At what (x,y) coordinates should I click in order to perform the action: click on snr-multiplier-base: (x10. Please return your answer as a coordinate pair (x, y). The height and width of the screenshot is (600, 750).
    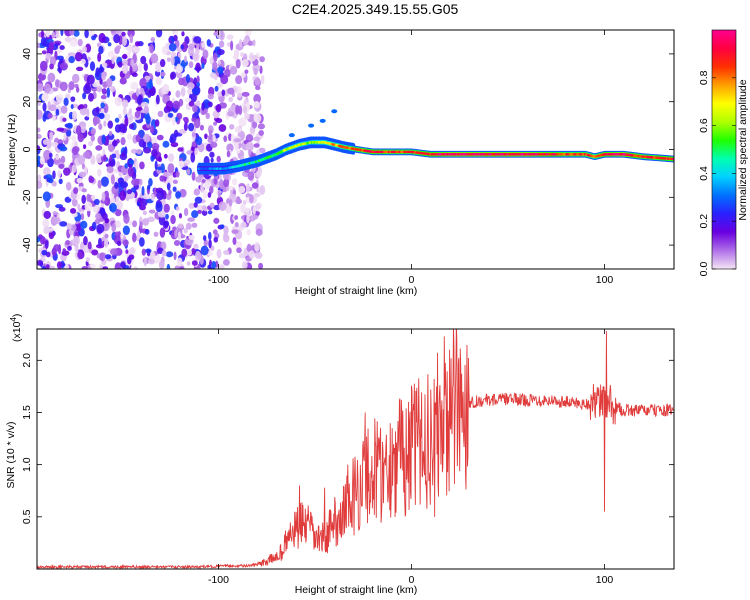
    Looking at the image, I should click on (17, 331).